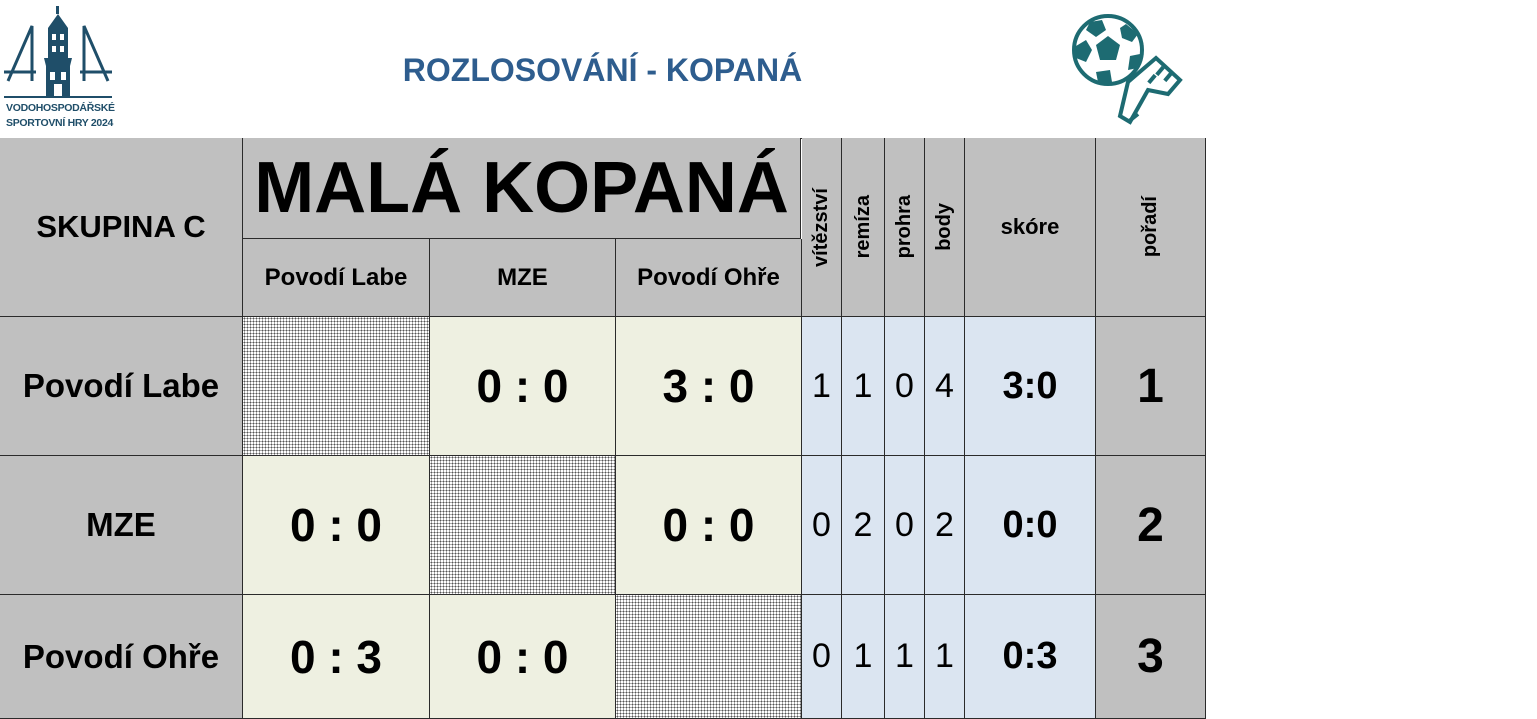  Describe the element at coordinates (863, 227) in the screenshot. I see `column-header-draws: remíza` at that location.